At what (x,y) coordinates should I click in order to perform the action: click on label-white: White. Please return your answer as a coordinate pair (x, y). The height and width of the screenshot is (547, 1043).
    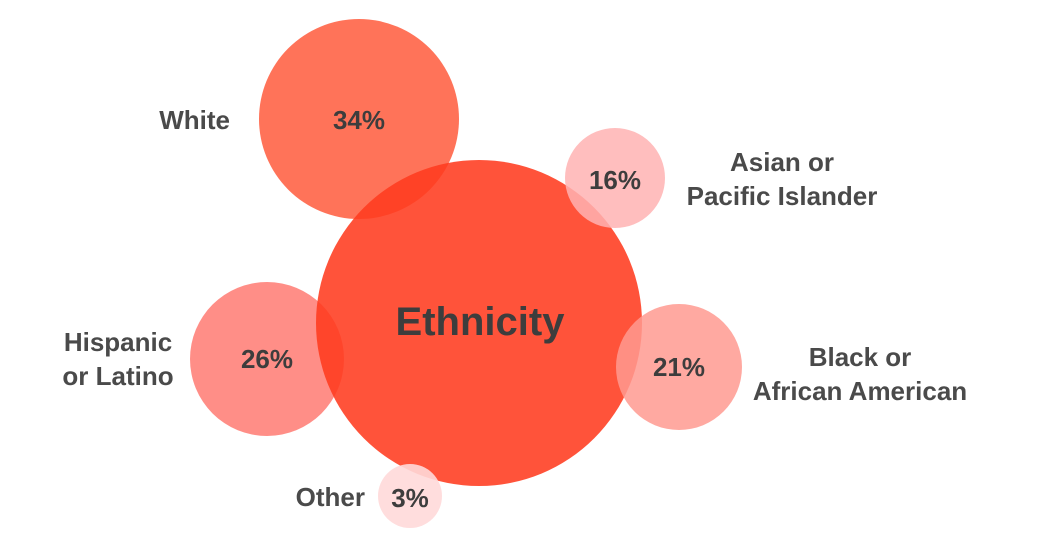
    Looking at the image, I should click on (180, 120).